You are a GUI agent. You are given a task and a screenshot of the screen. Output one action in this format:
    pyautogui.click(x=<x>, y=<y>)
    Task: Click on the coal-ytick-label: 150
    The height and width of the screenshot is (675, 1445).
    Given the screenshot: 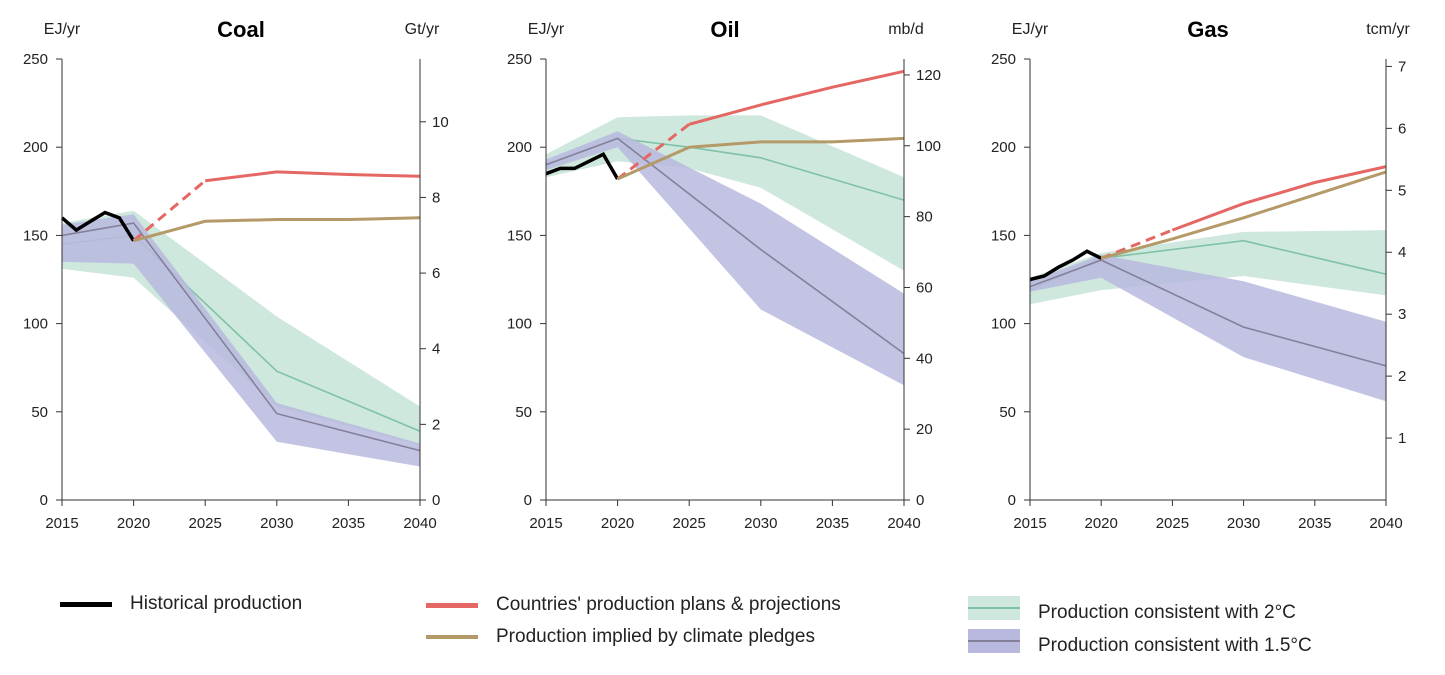 What is the action you would take?
    pyautogui.click(x=35, y=235)
    